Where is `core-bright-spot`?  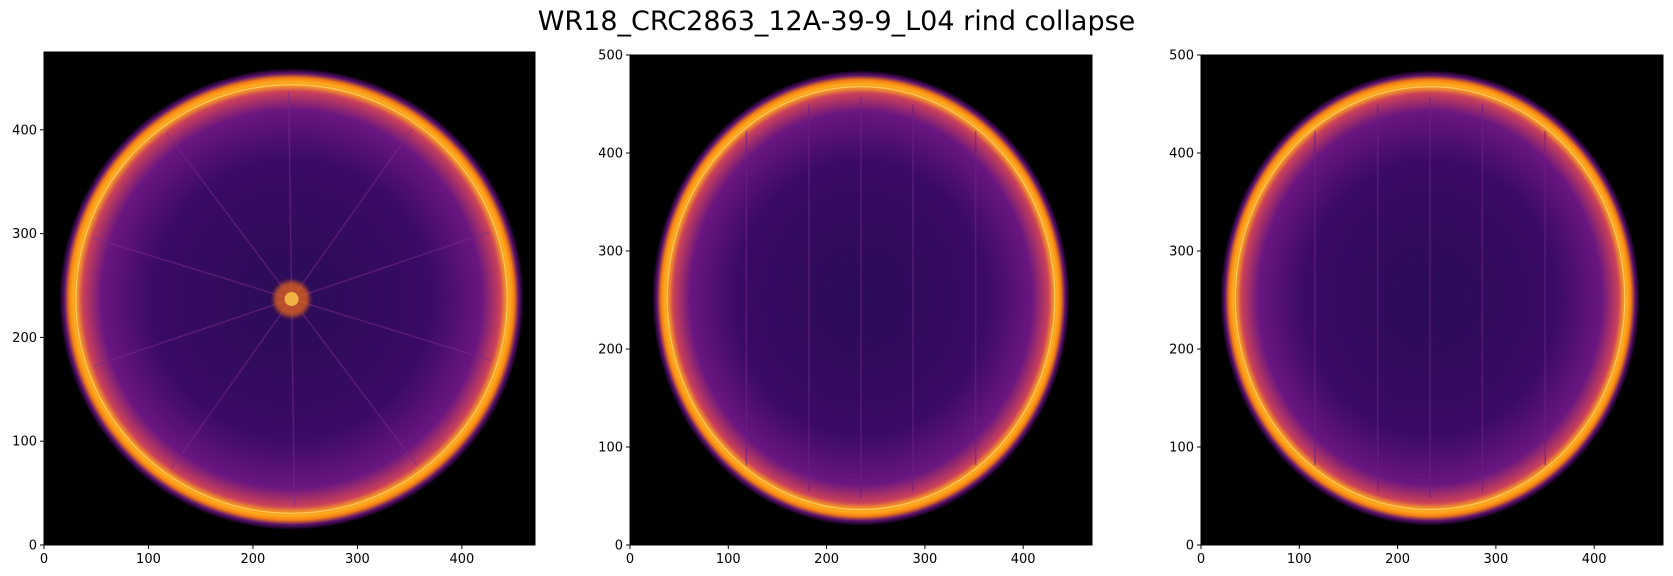 core-bright-spot is located at coordinates (291, 299).